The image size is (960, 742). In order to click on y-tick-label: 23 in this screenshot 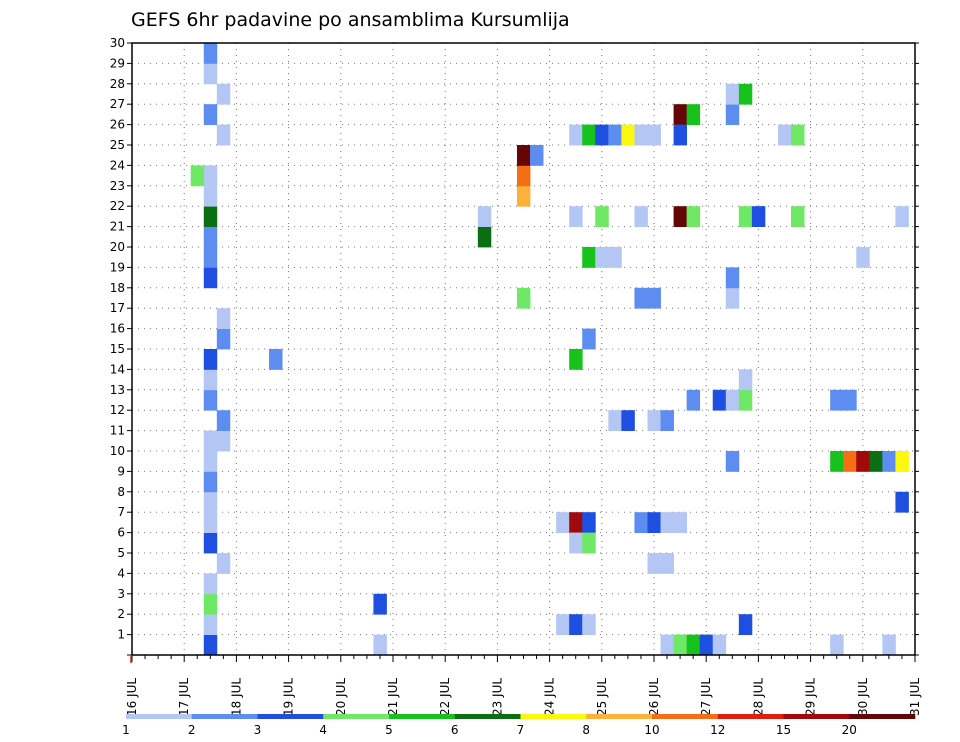, I will do `click(117, 186)`.